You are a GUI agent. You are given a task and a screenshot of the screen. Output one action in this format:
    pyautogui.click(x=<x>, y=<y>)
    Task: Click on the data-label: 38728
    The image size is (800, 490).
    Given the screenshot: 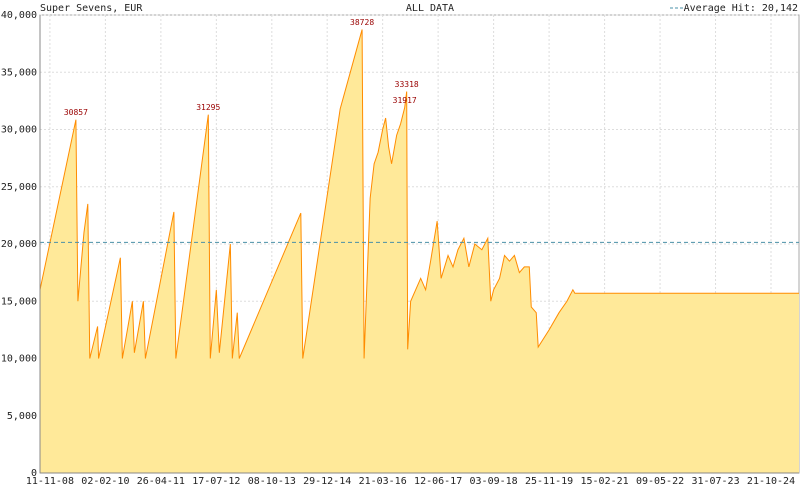 What is the action you would take?
    pyautogui.click(x=362, y=22)
    